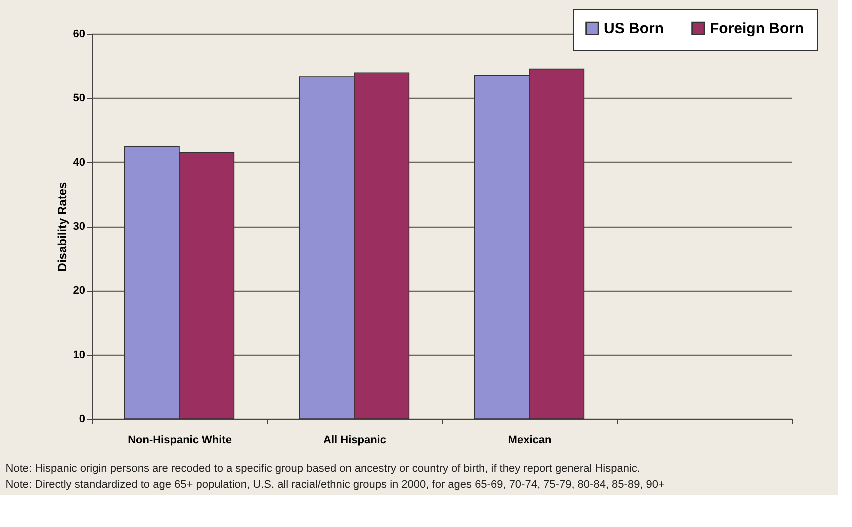  Describe the element at coordinates (323, 469) in the screenshot. I see `text: Note: Hispanic origin persons are recoded to a specific group based on ancestry or country of birth, if they report general Hispanic.` at that location.